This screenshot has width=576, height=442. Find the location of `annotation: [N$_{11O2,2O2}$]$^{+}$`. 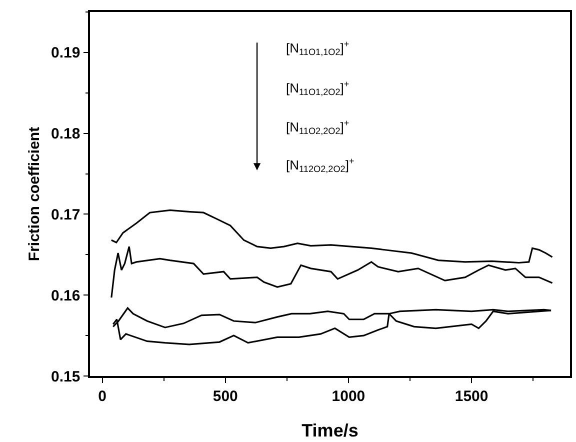

annotation: [N$_{11O2,2O2}$]$^{+}$ is located at coordinates (318, 127).